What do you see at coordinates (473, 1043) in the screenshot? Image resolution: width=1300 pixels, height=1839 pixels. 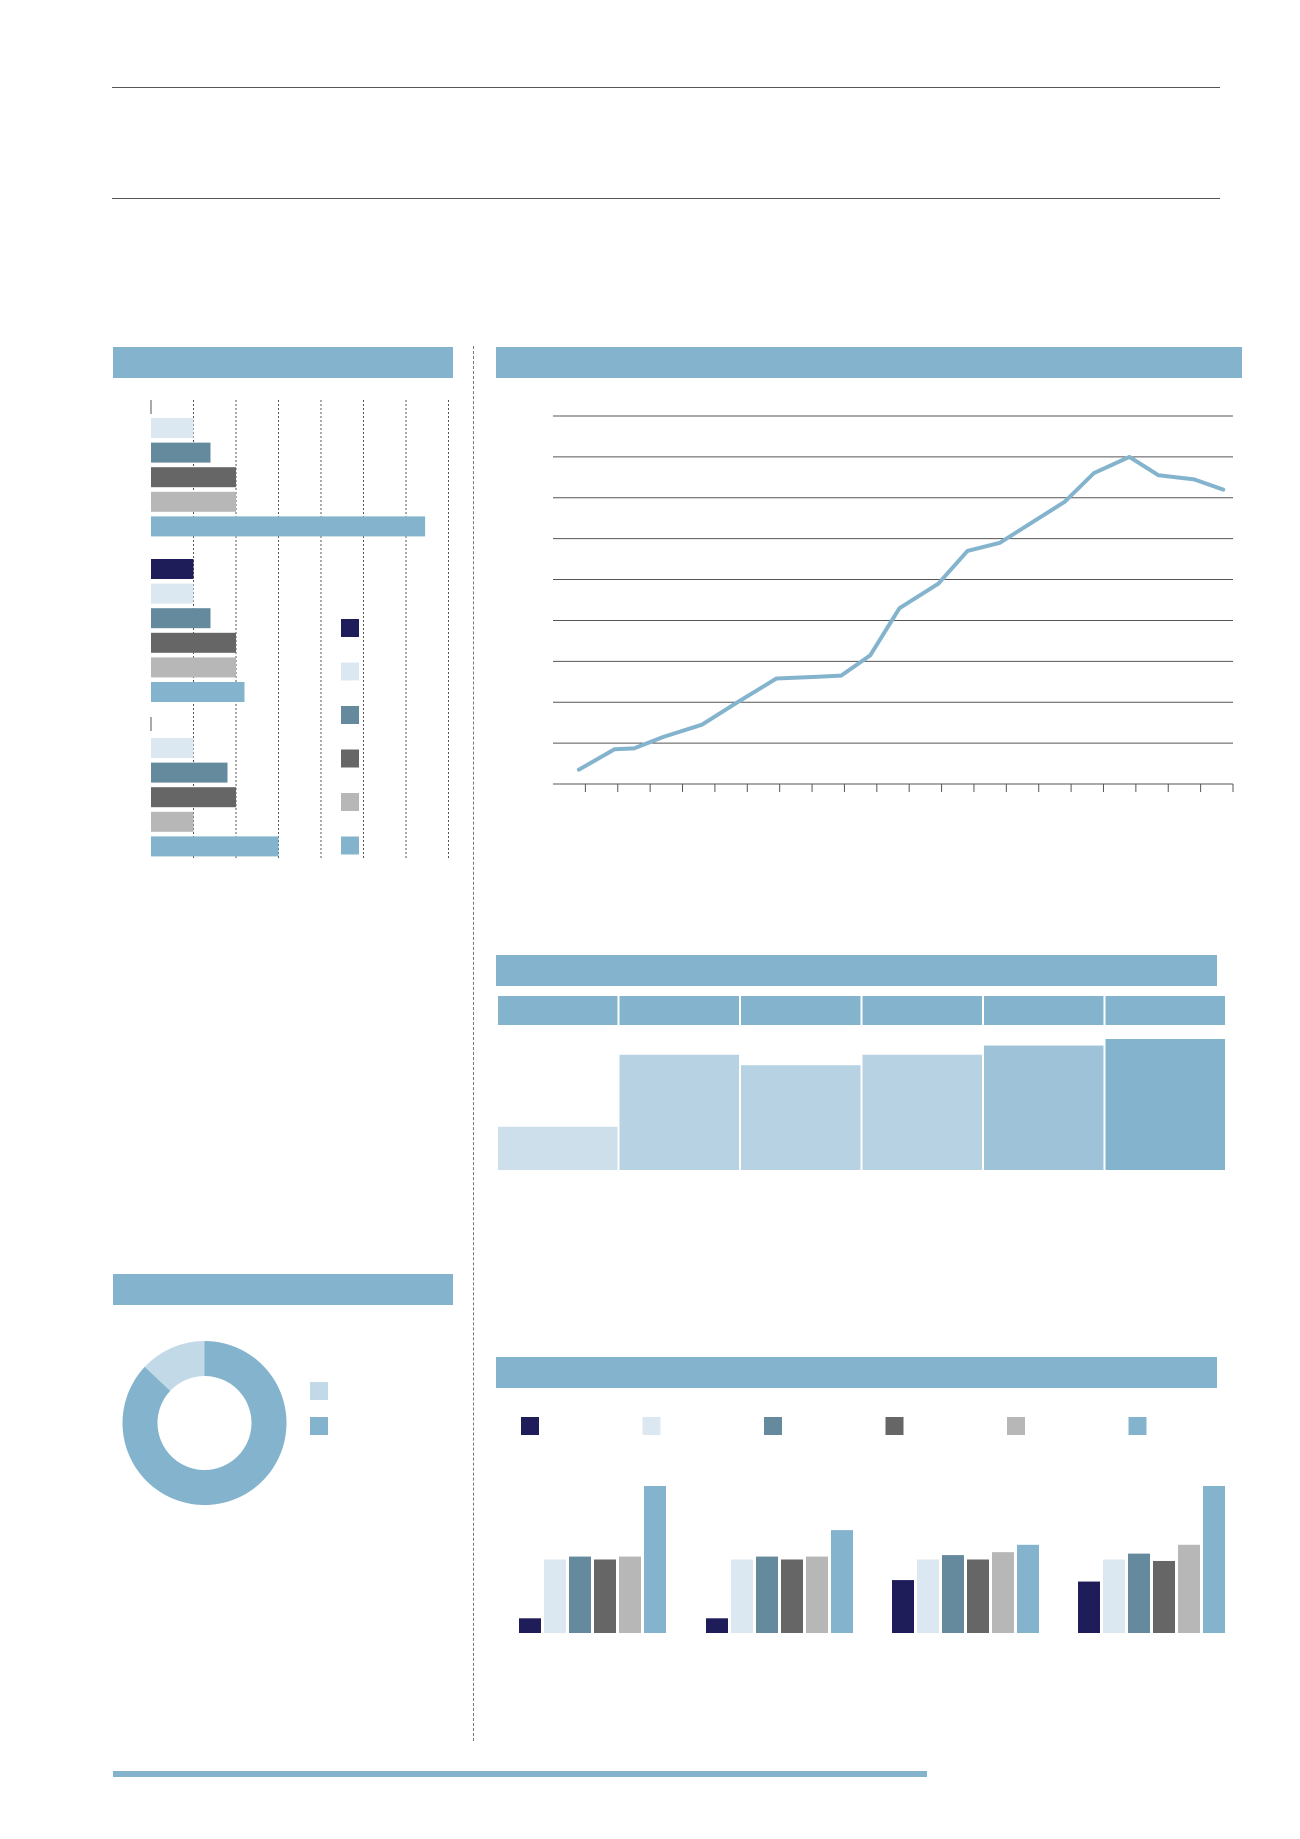 I see `column-divider` at bounding box center [473, 1043].